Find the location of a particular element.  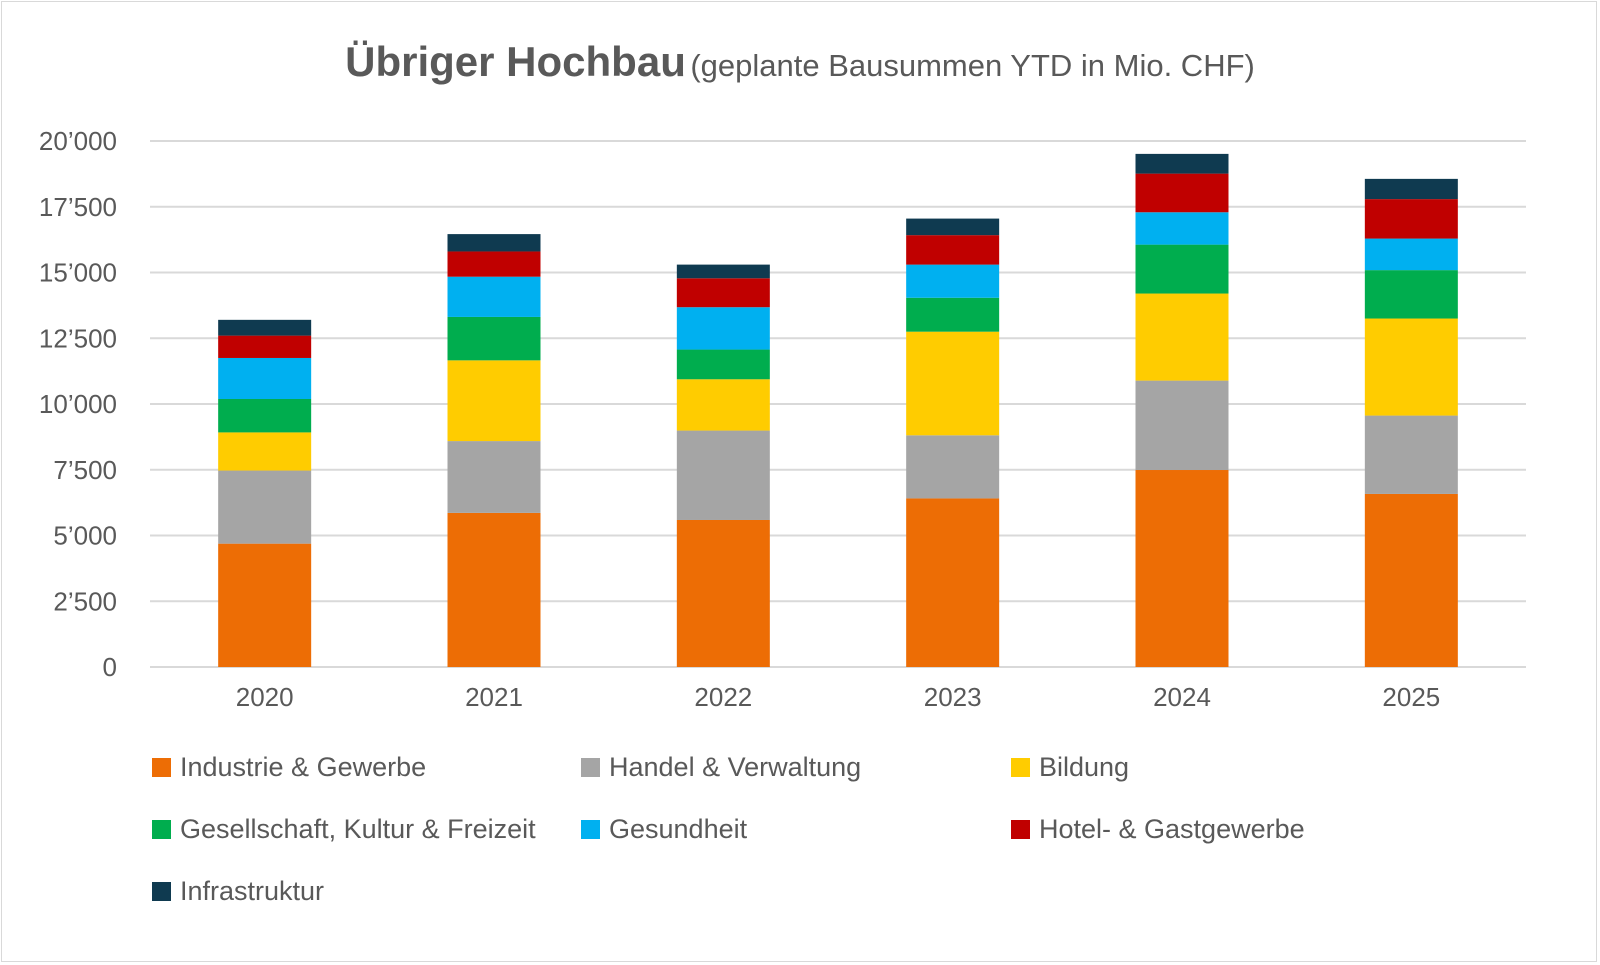

legend-item: Infrastruktur is located at coordinates (238, 891).